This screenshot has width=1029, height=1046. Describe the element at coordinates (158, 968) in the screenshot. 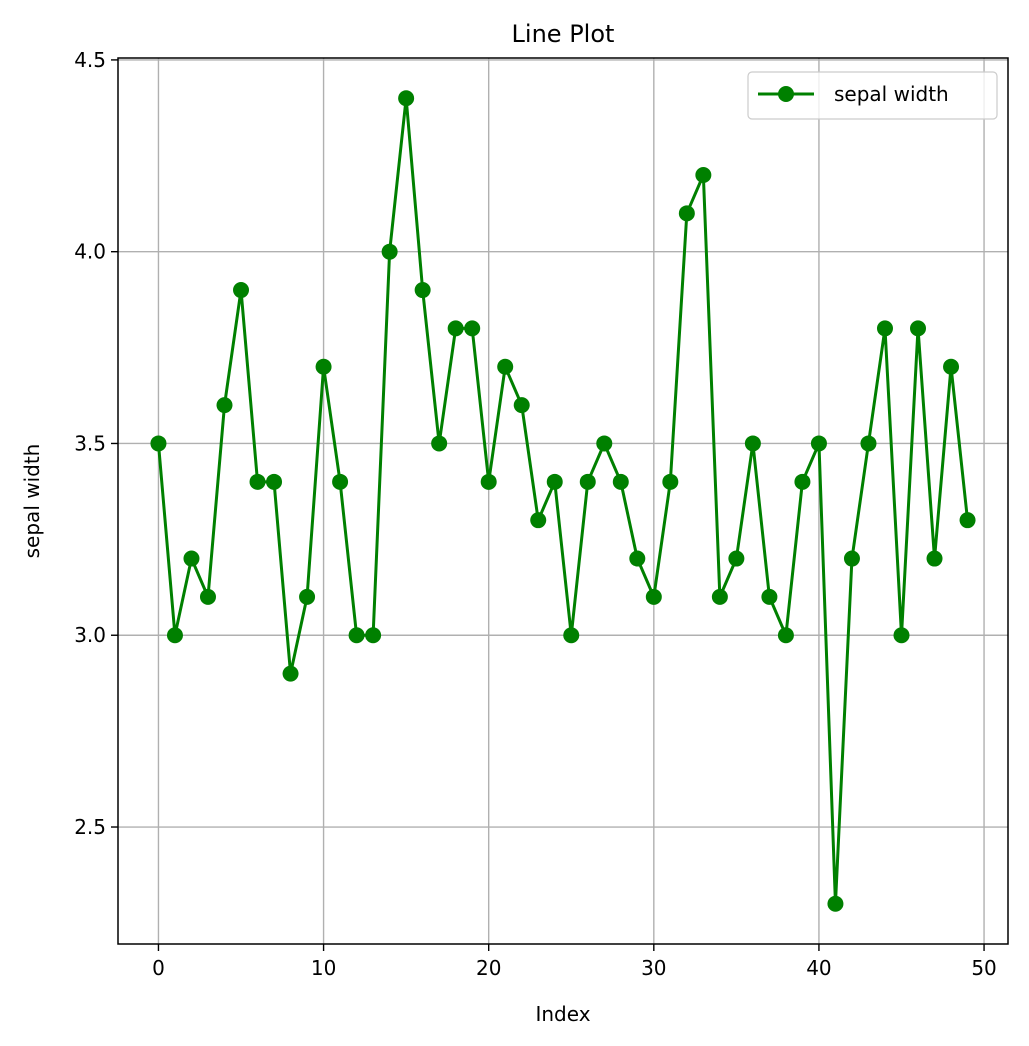

I see `x-tick-label: 0` at that location.